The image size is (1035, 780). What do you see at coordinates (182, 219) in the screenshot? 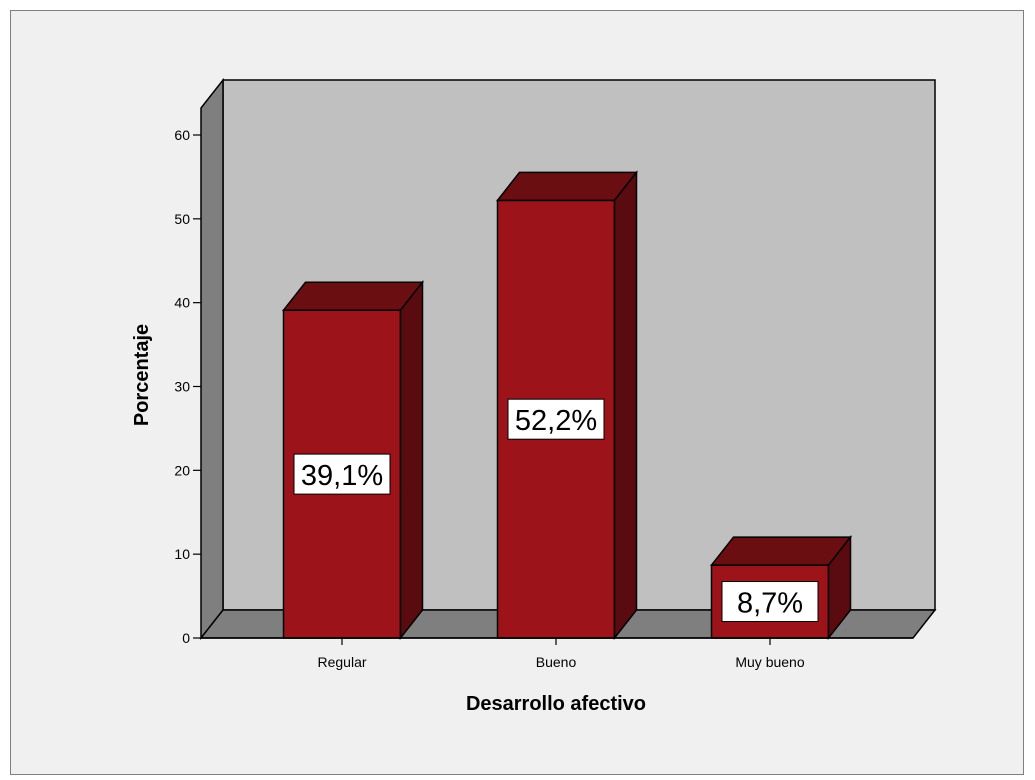
I see `y-tick-label: 50` at bounding box center [182, 219].